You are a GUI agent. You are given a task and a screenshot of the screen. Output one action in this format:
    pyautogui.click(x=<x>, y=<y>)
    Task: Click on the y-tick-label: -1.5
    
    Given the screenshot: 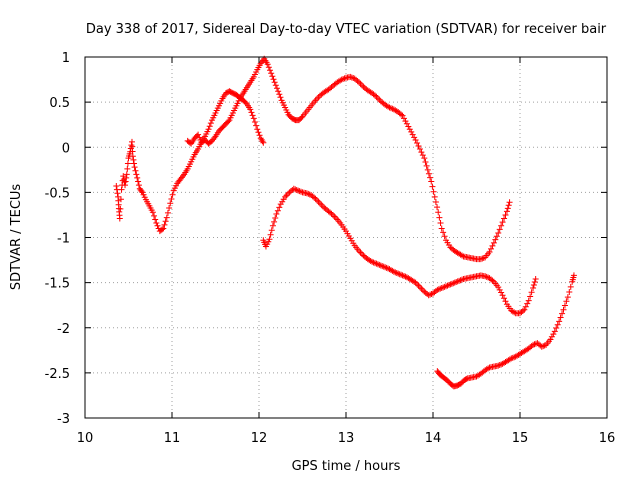 What is the action you would take?
    pyautogui.click(x=57, y=284)
    